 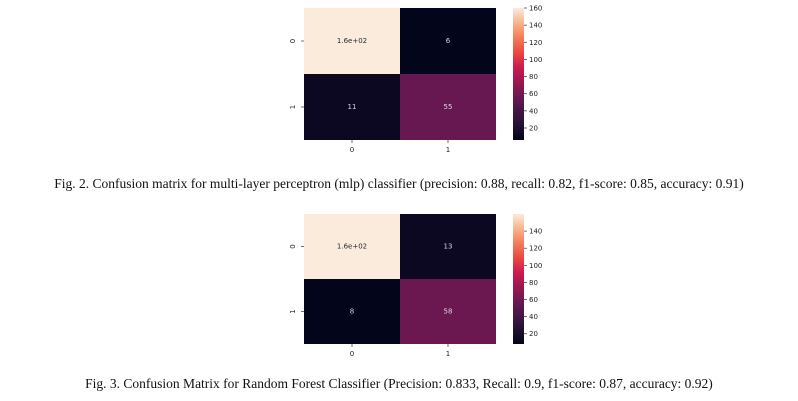 I want to click on figure-3: 1.6e+02 13 8 58 0 1 0 1 20 40 60 80 100 120 140, so click(x=417, y=286).